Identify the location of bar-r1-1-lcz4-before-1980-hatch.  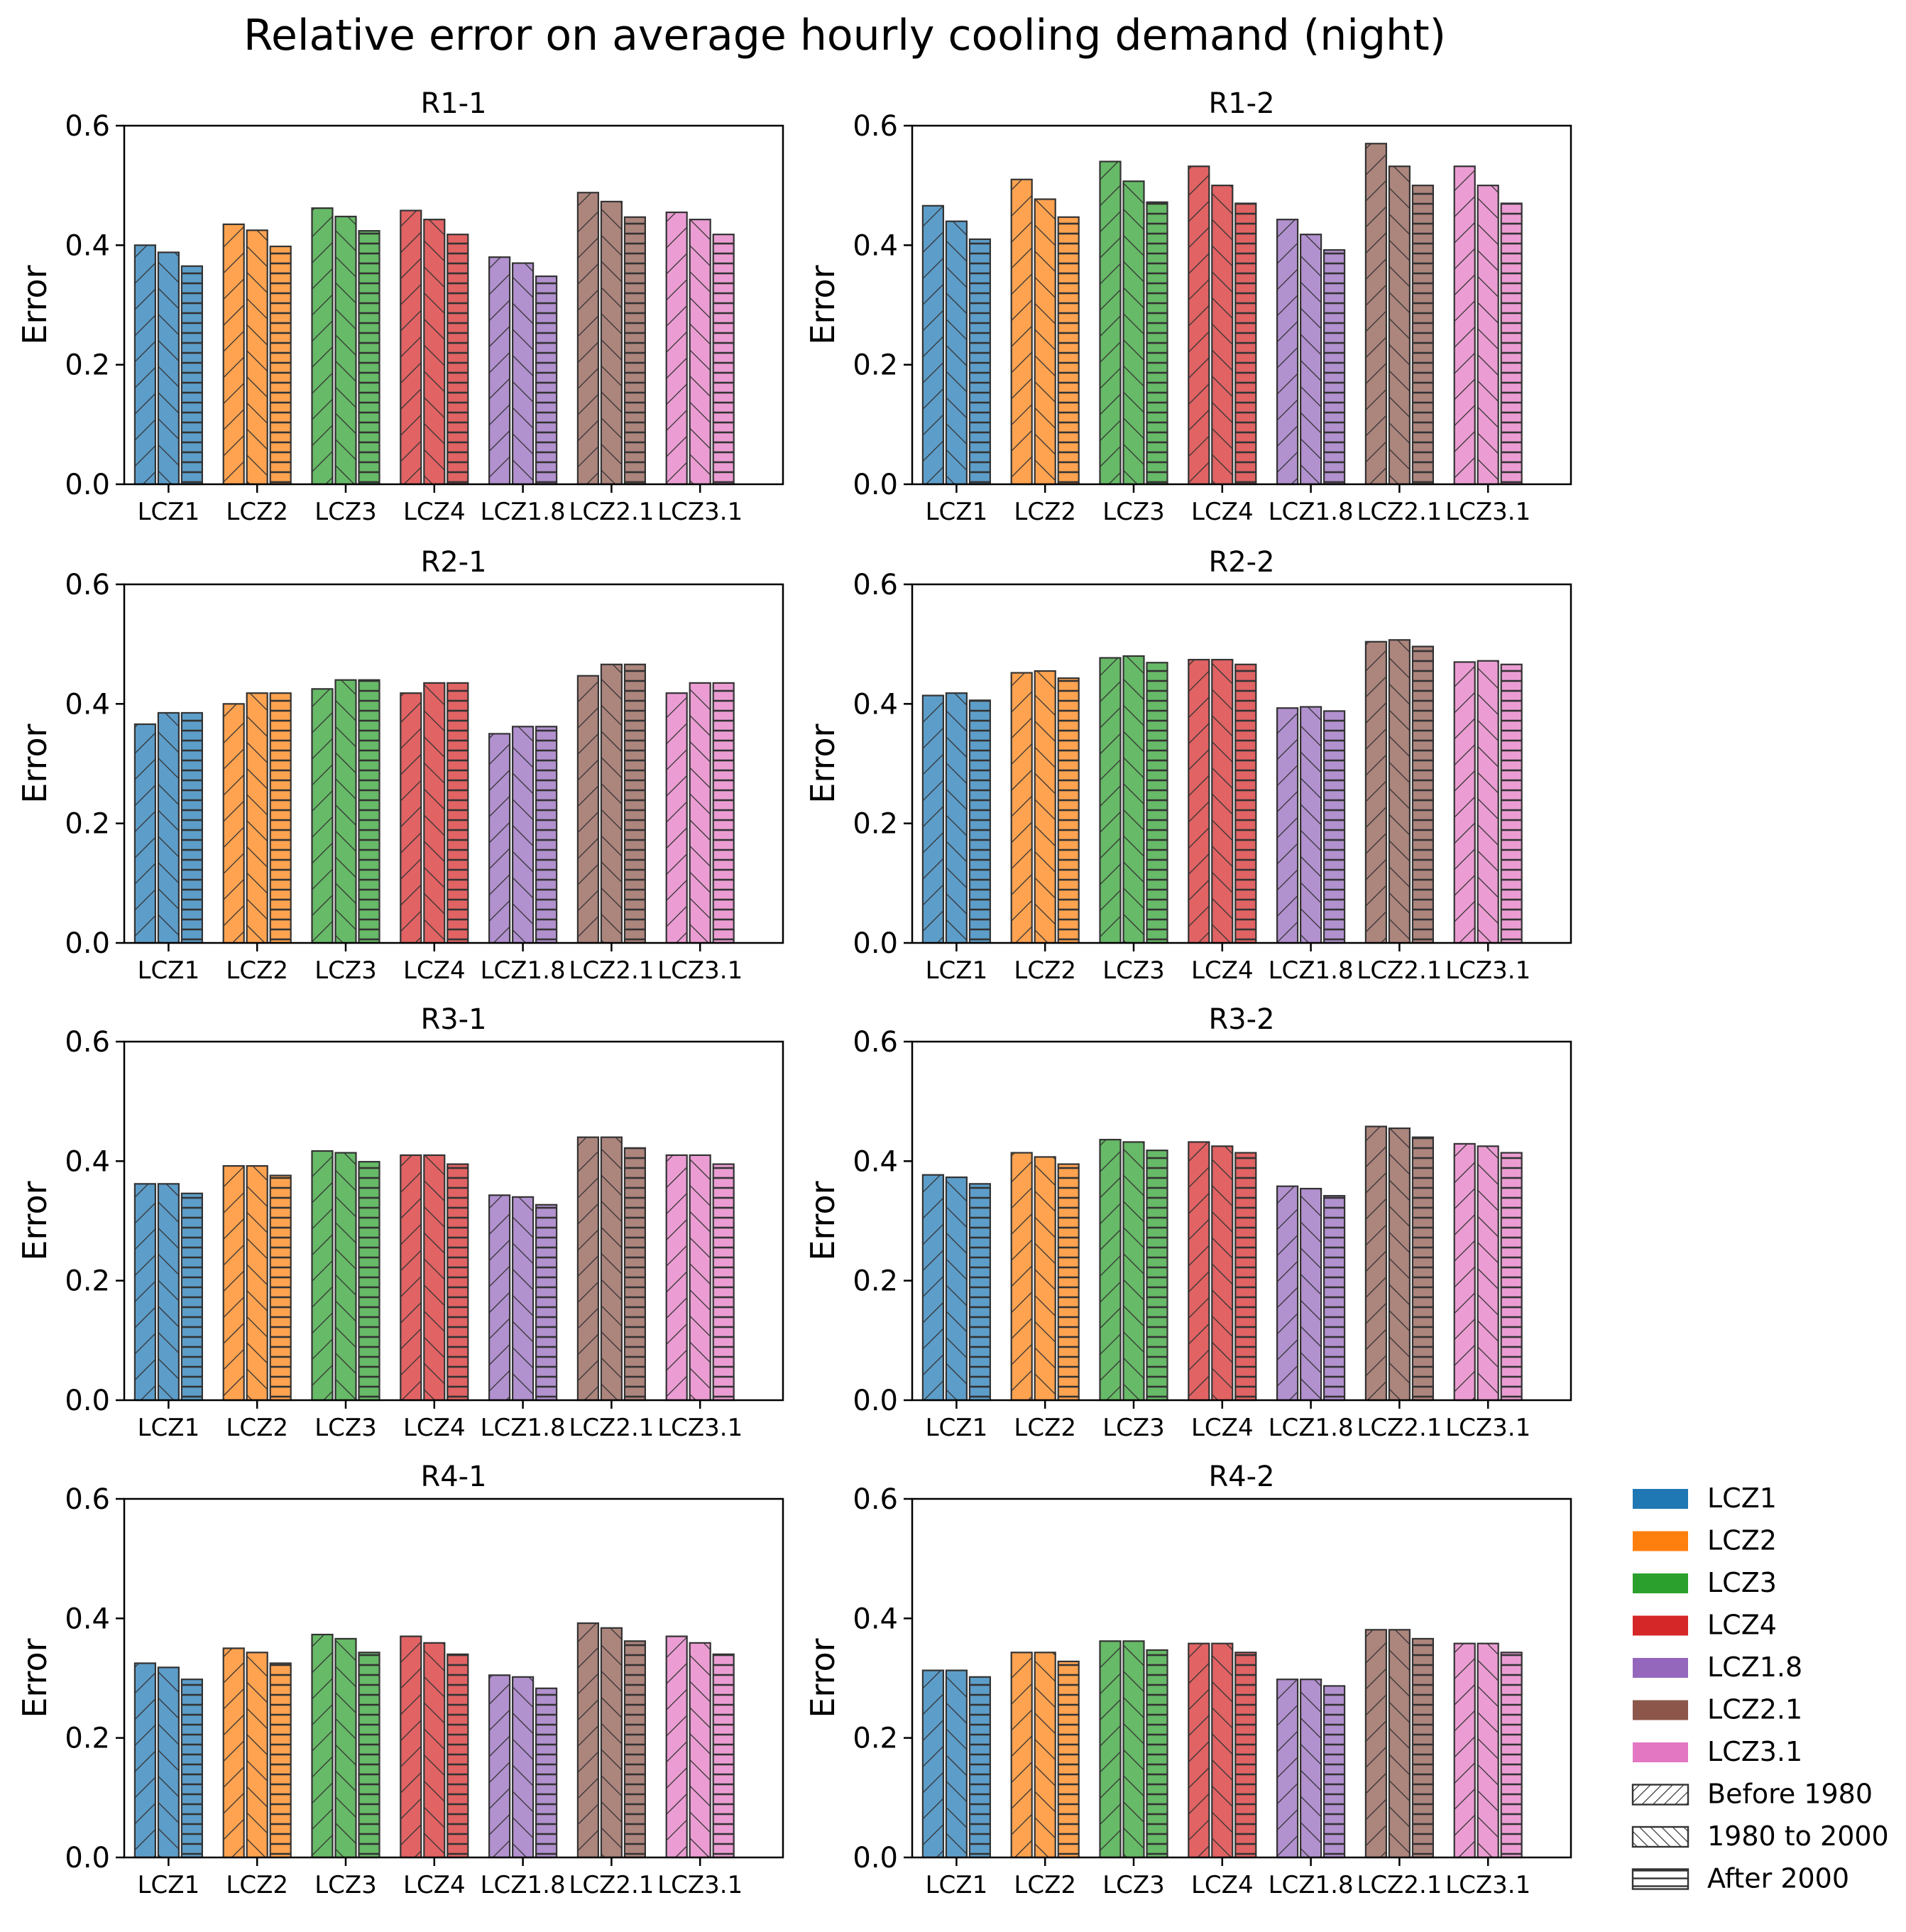
(411, 347).